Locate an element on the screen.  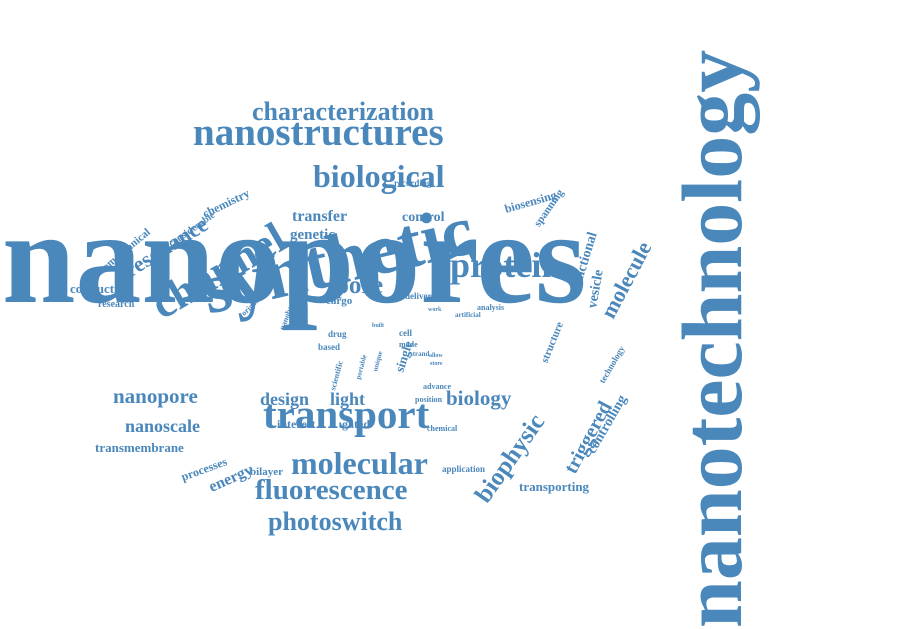
word-research: research is located at coordinates (116, 304).